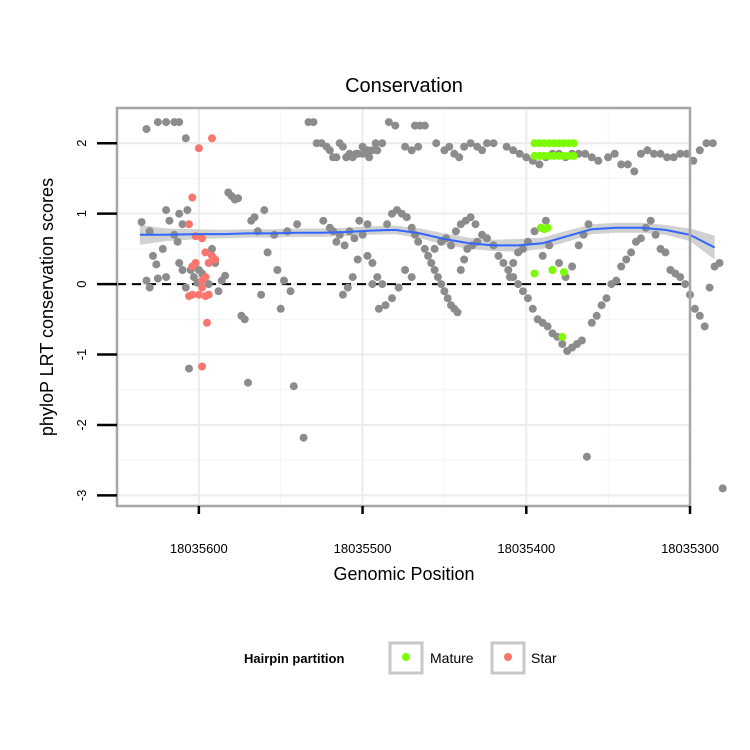 The width and height of the screenshot is (750, 750). What do you see at coordinates (95, 320) in the screenshot?
I see `y-axis: -3 -2 -1 0 1 2` at bounding box center [95, 320].